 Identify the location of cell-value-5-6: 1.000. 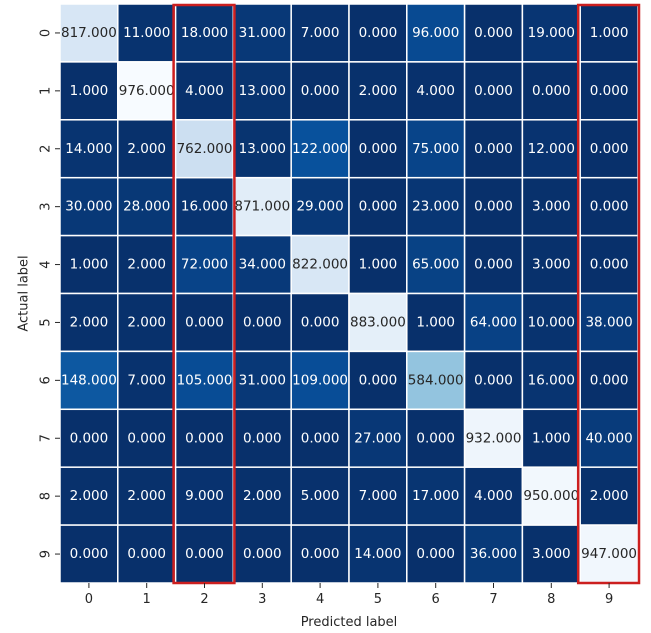
(435, 322).